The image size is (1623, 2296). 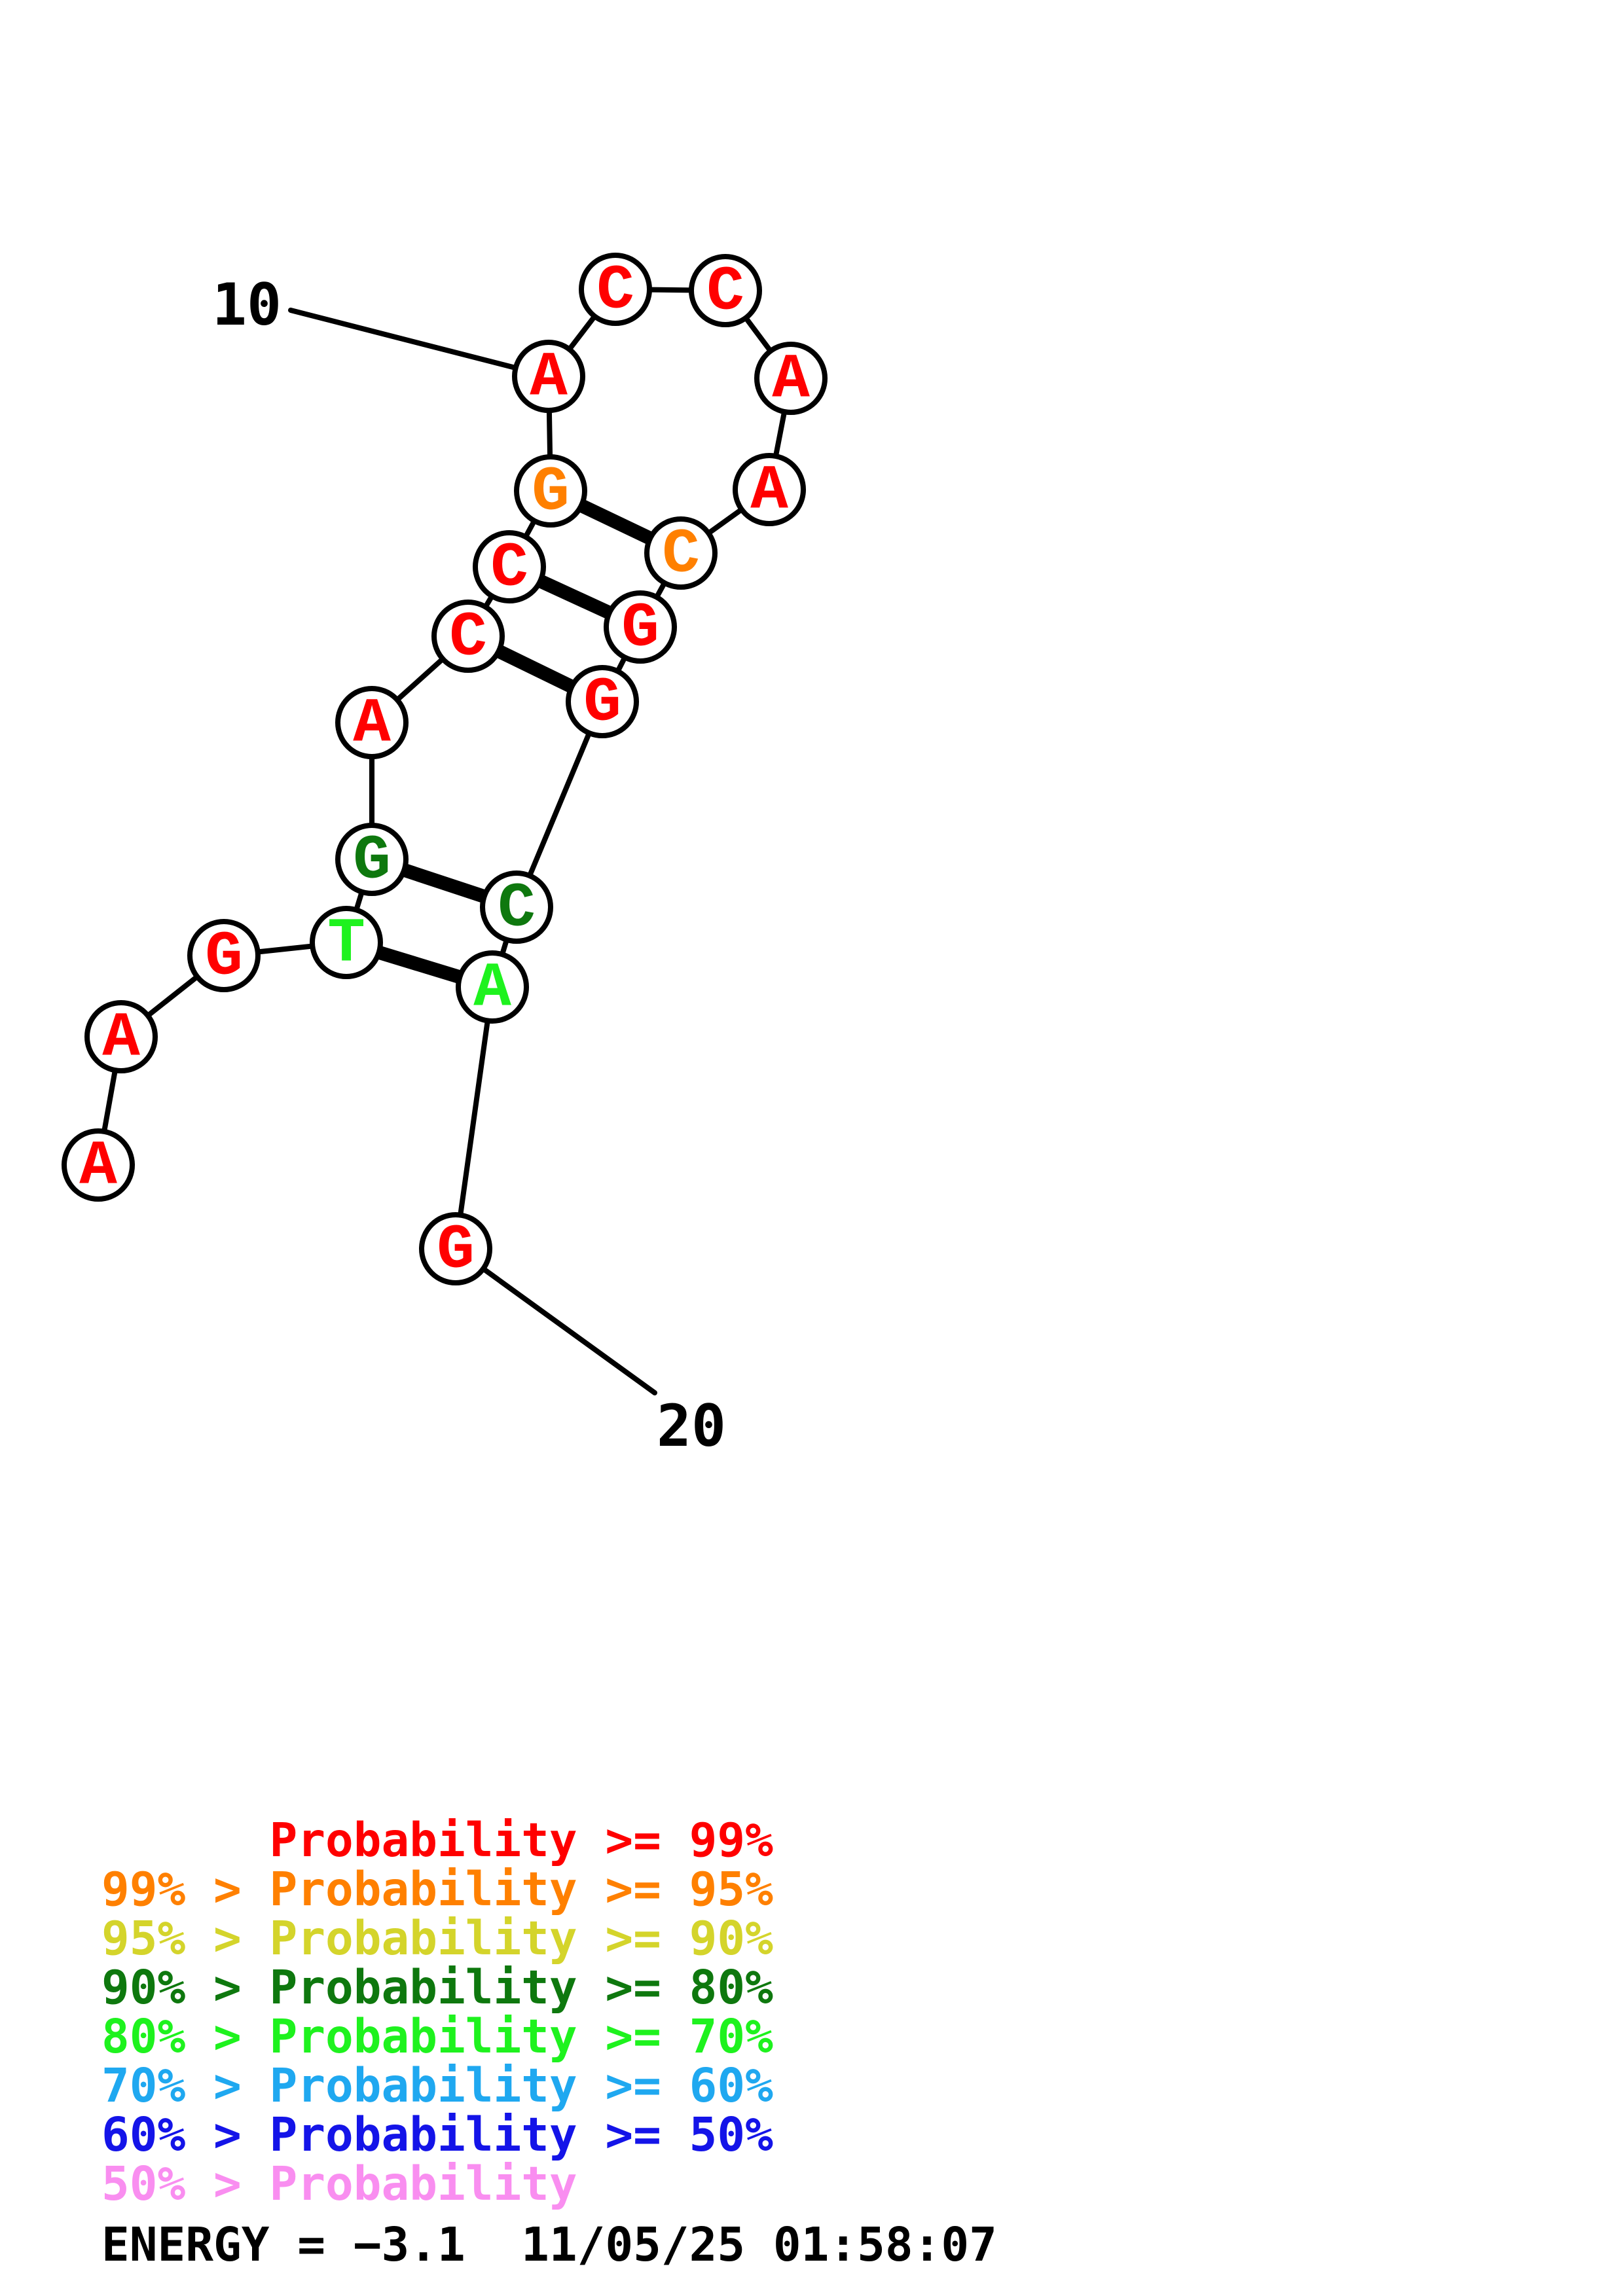 What do you see at coordinates (437, 1889) in the screenshot?
I see `legend-line-prob-95-99: 99% > Probability >= 95%` at bounding box center [437, 1889].